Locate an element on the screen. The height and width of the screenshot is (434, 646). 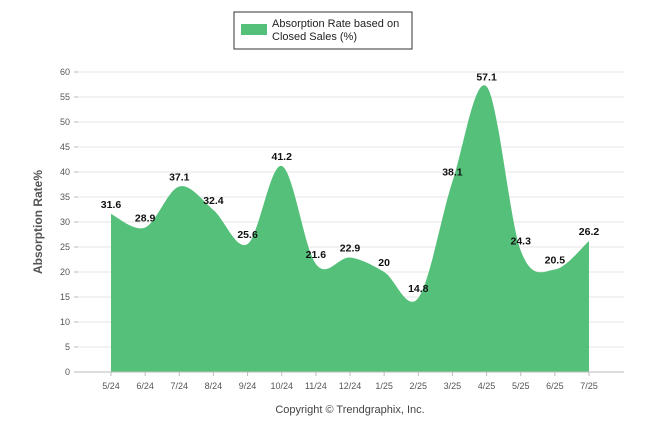
x-tick-label: 12/24 is located at coordinates (350, 386).